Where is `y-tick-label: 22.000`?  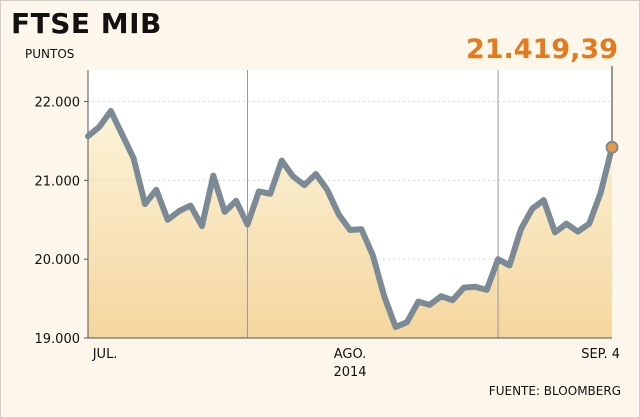 y-tick-label: 22.000 is located at coordinates (58, 103).